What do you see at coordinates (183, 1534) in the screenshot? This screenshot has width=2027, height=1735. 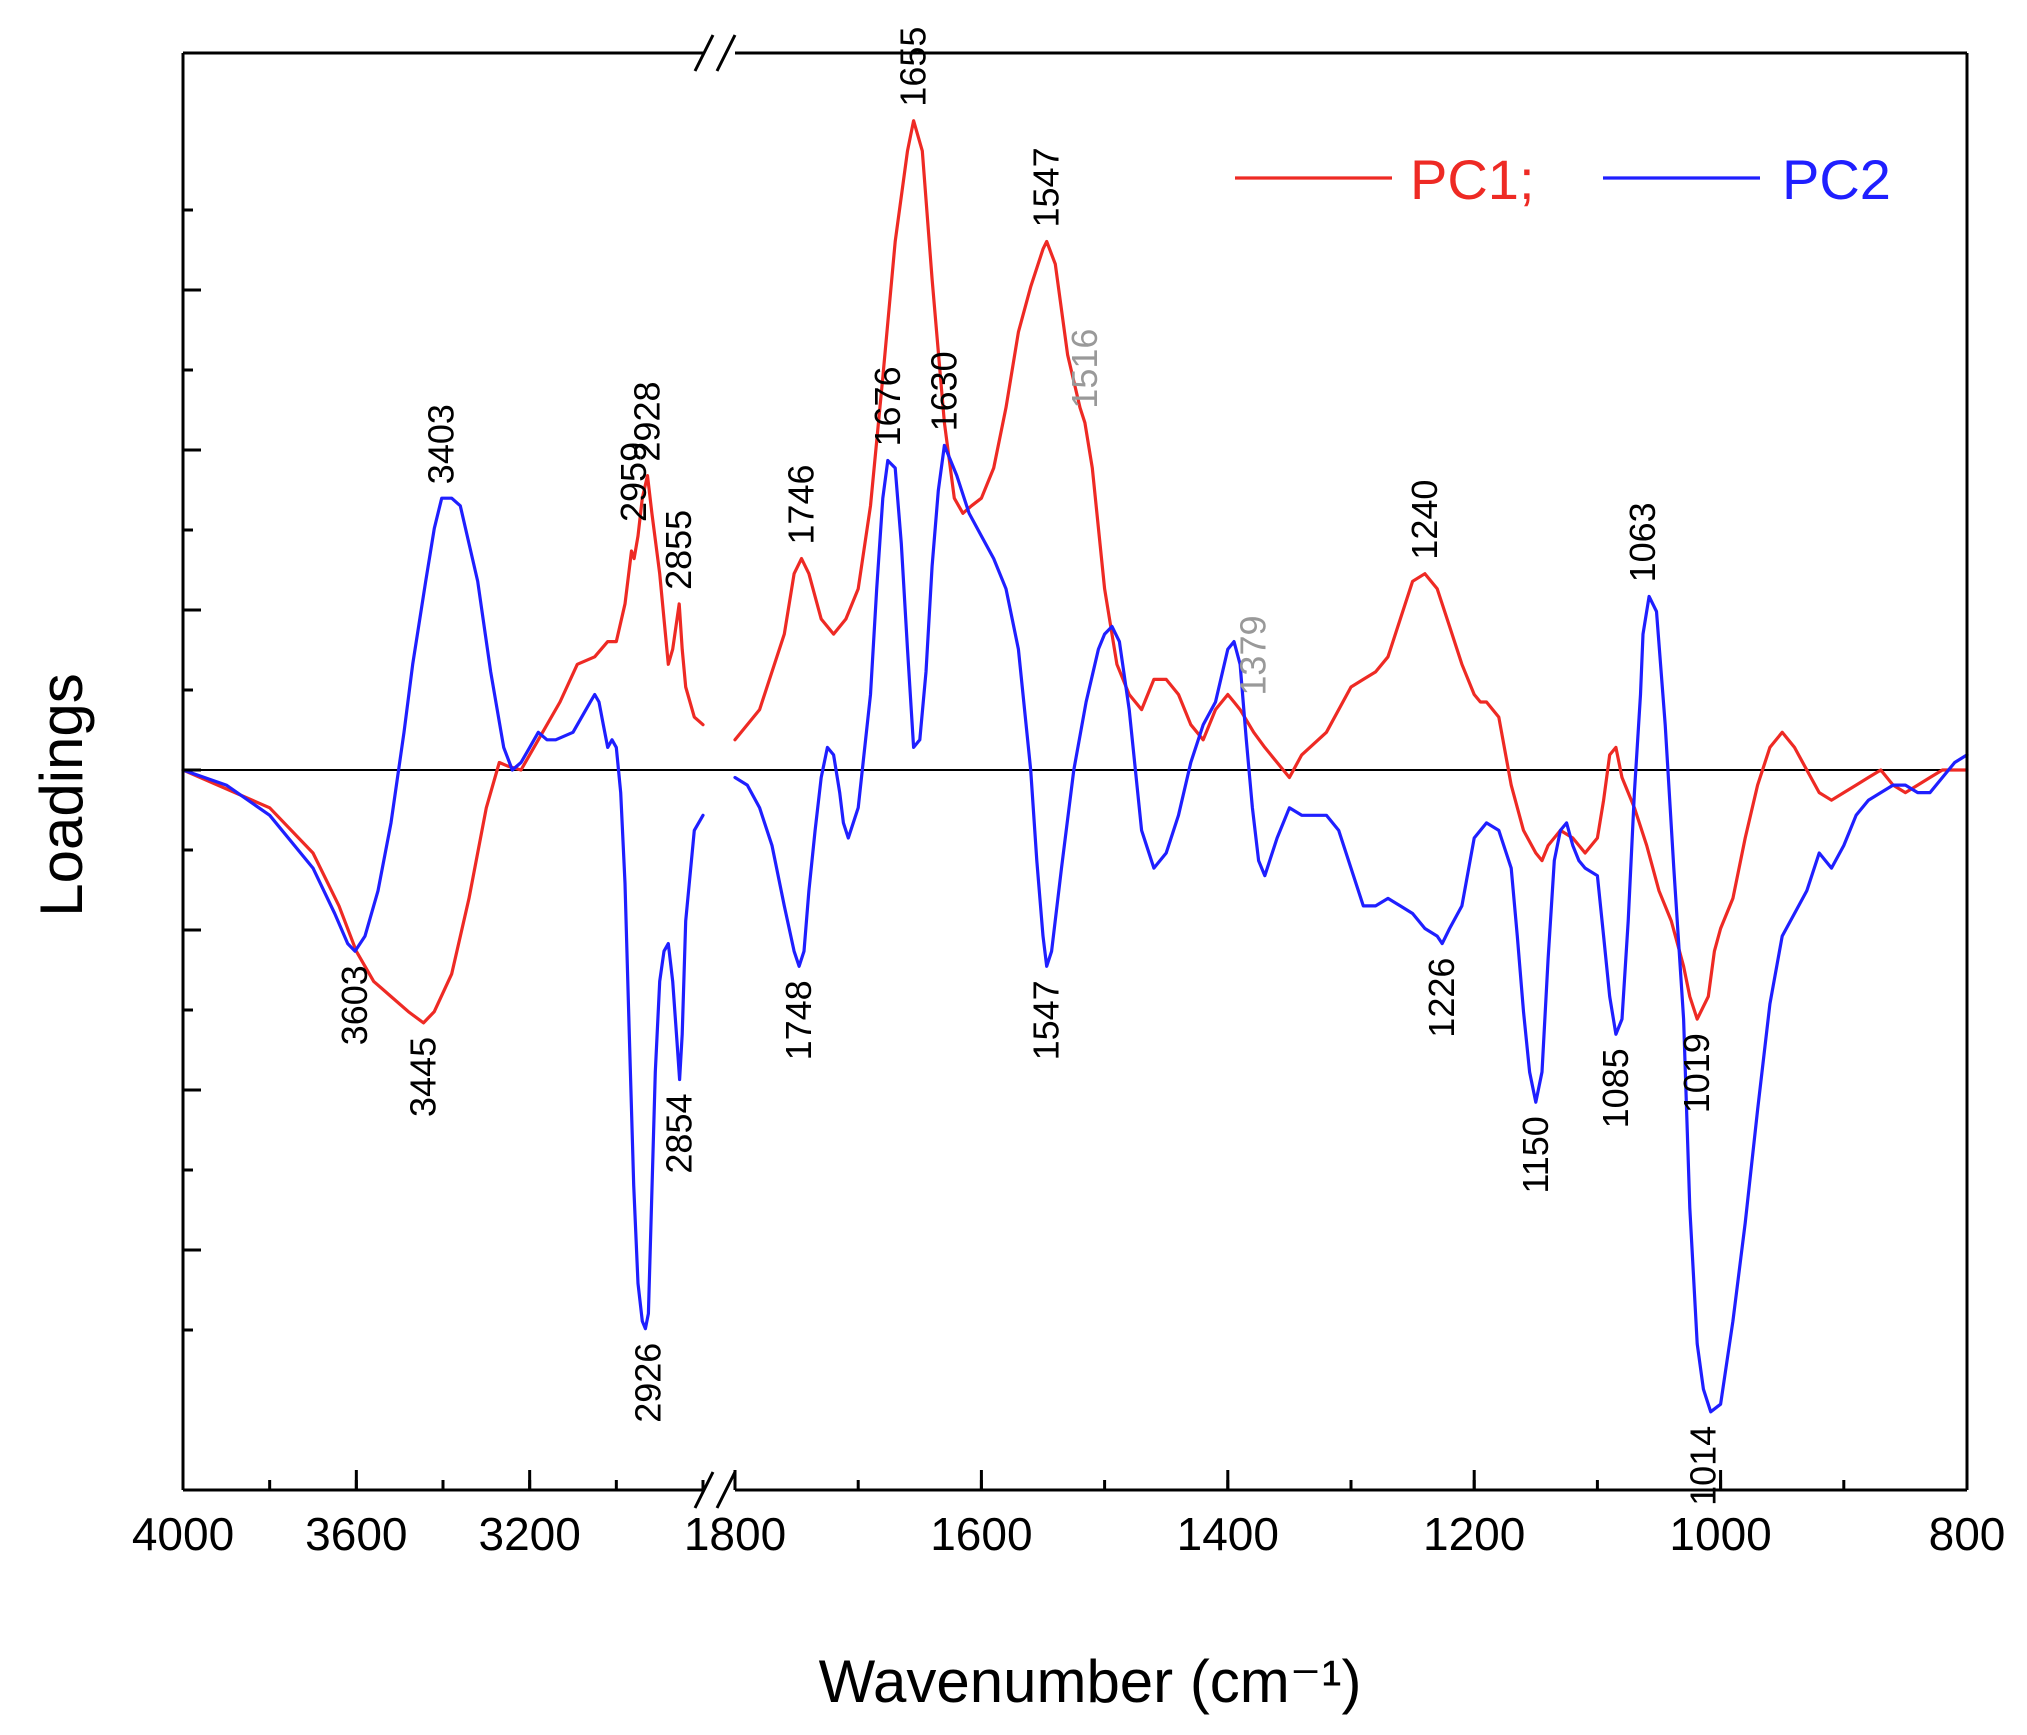 I see `x-tick-label: 4000` at bounding box center [183, 1534].